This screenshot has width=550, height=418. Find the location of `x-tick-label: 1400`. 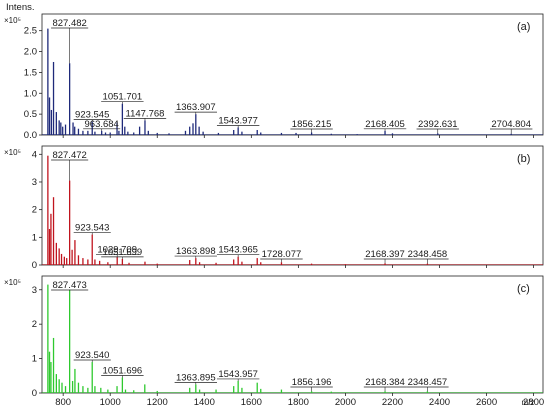

x-tick-label: 1400 is located at coordinates (204, 402).